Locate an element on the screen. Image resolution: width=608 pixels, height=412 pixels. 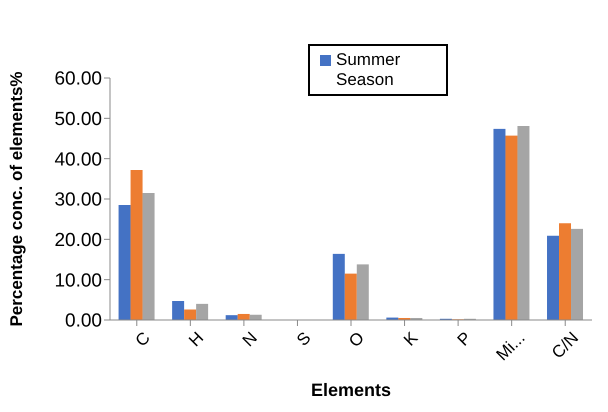
y-tick-label: 40.00 is located at coordinates (78, 159).